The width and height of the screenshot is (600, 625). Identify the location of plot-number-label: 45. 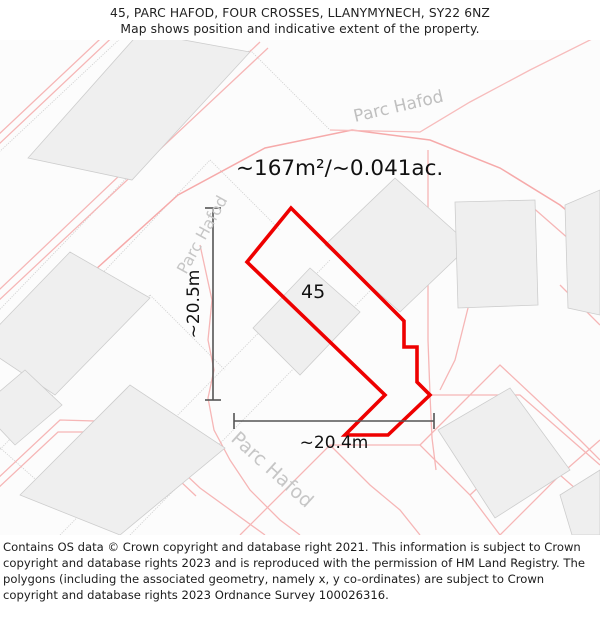
(313, 292).